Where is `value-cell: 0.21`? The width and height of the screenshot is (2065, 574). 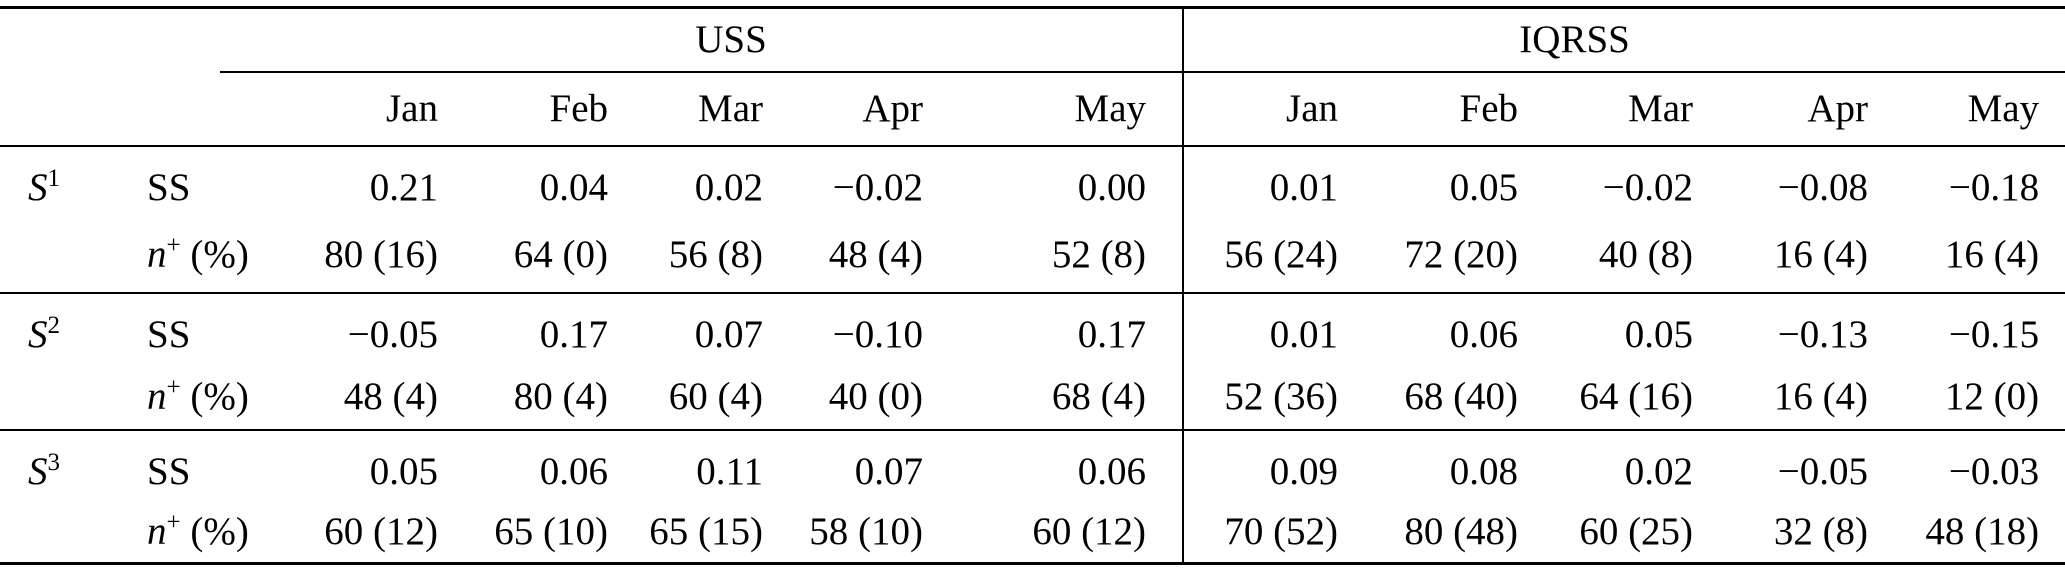 value-cell: 0.21 is located at coordinates (403, 187).